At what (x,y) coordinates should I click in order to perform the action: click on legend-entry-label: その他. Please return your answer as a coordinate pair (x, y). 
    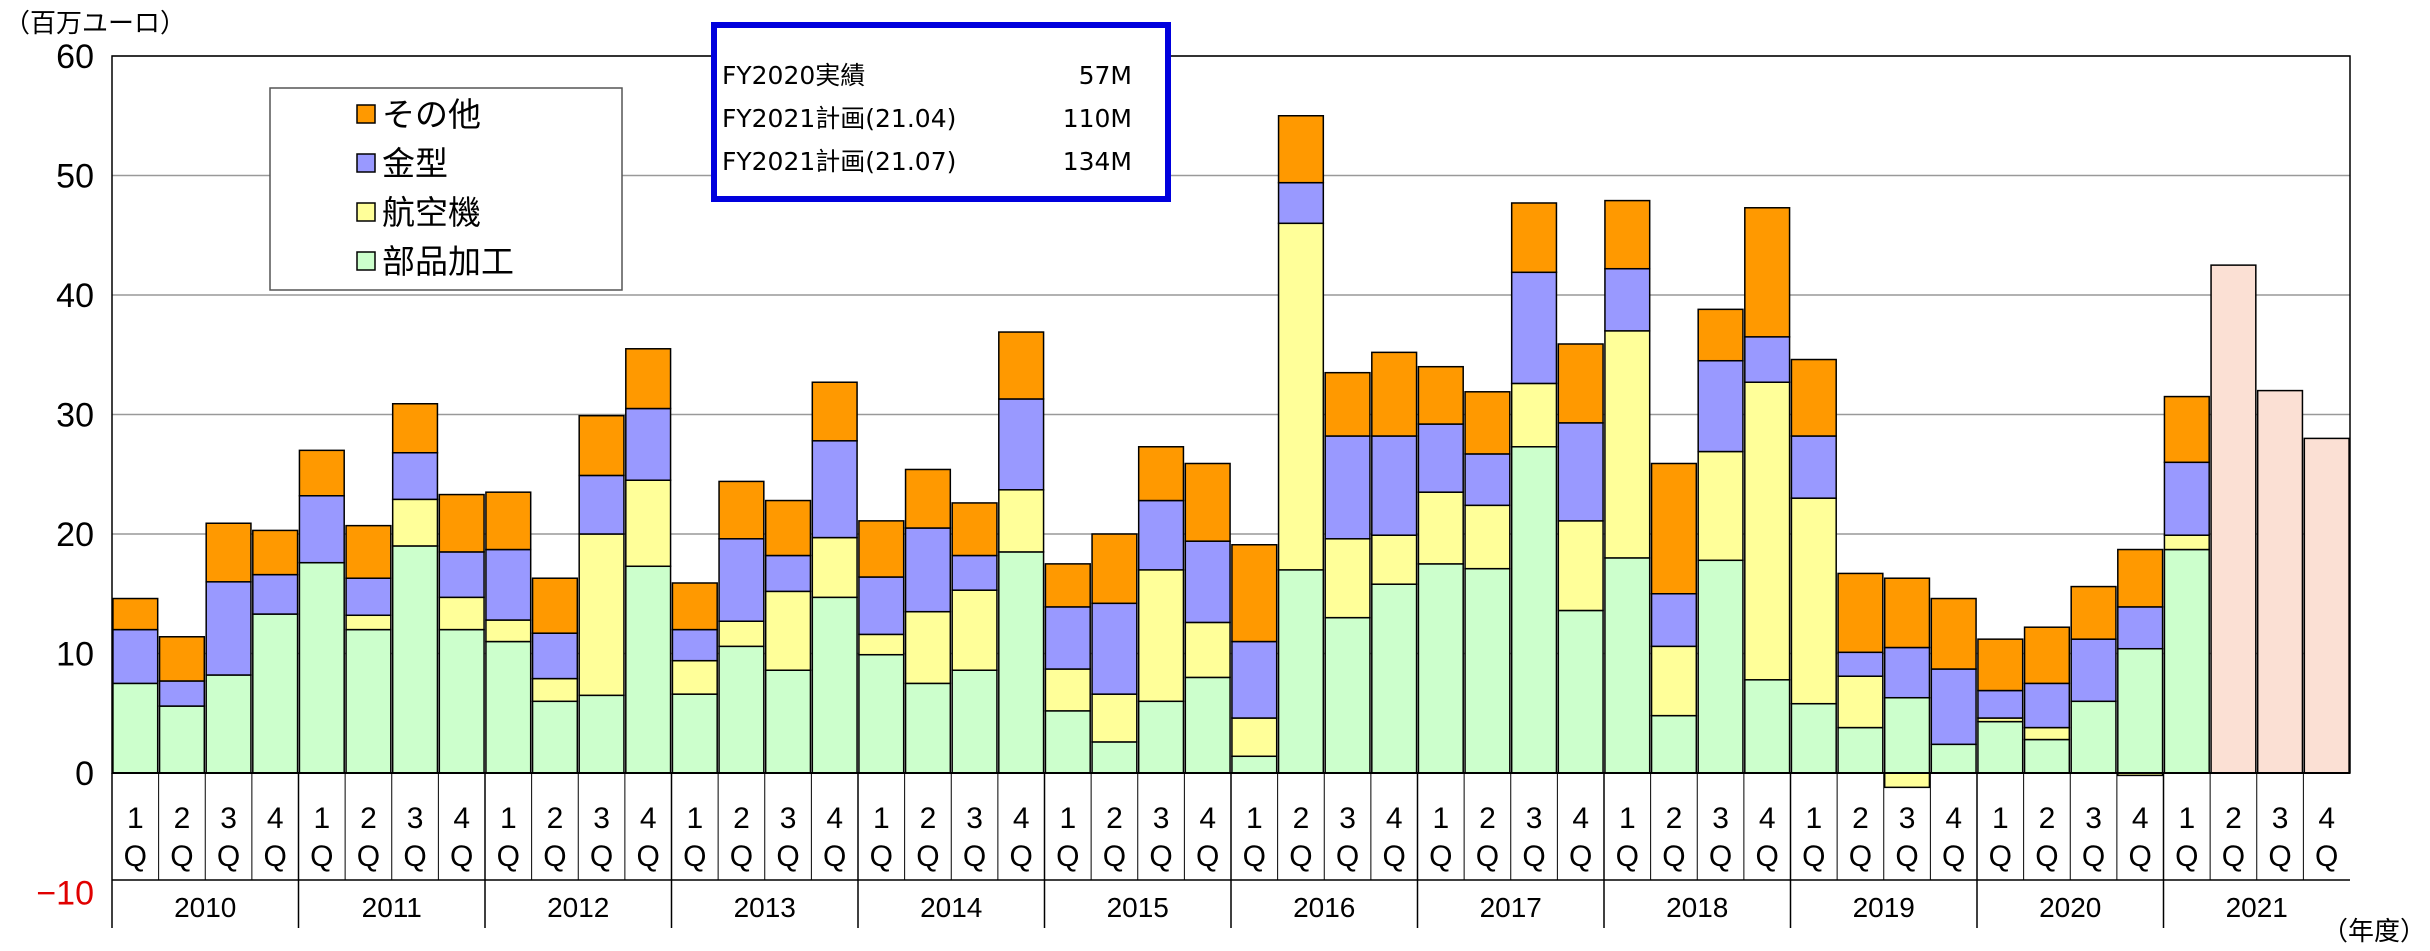
    Looking at the image, I should click on (431, 114).